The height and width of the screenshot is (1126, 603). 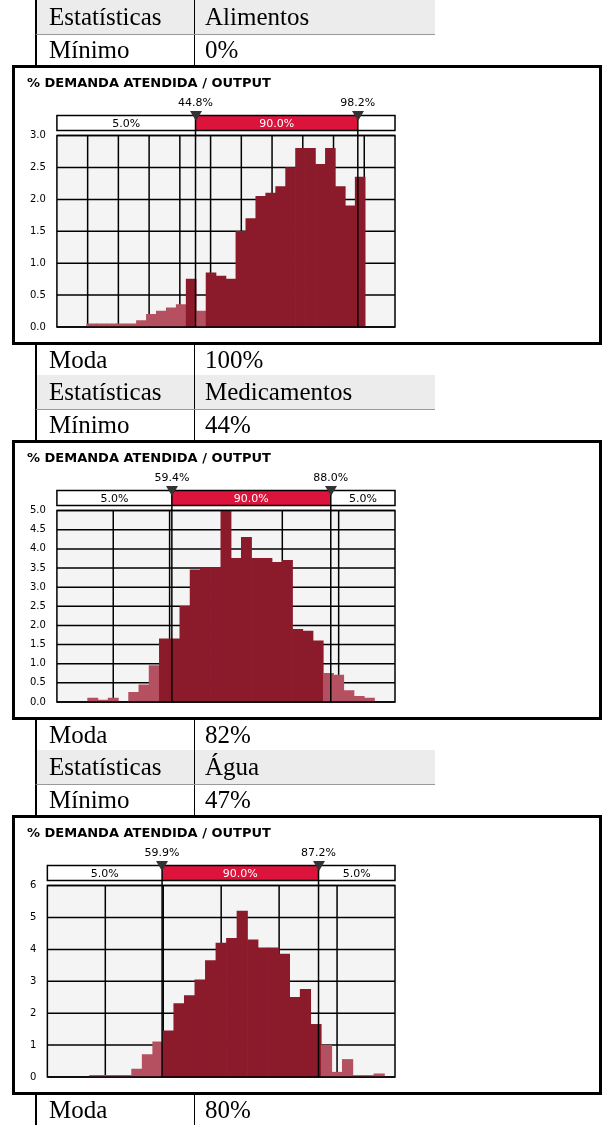 I want to click on text: Água, so click(x=232, y=767).